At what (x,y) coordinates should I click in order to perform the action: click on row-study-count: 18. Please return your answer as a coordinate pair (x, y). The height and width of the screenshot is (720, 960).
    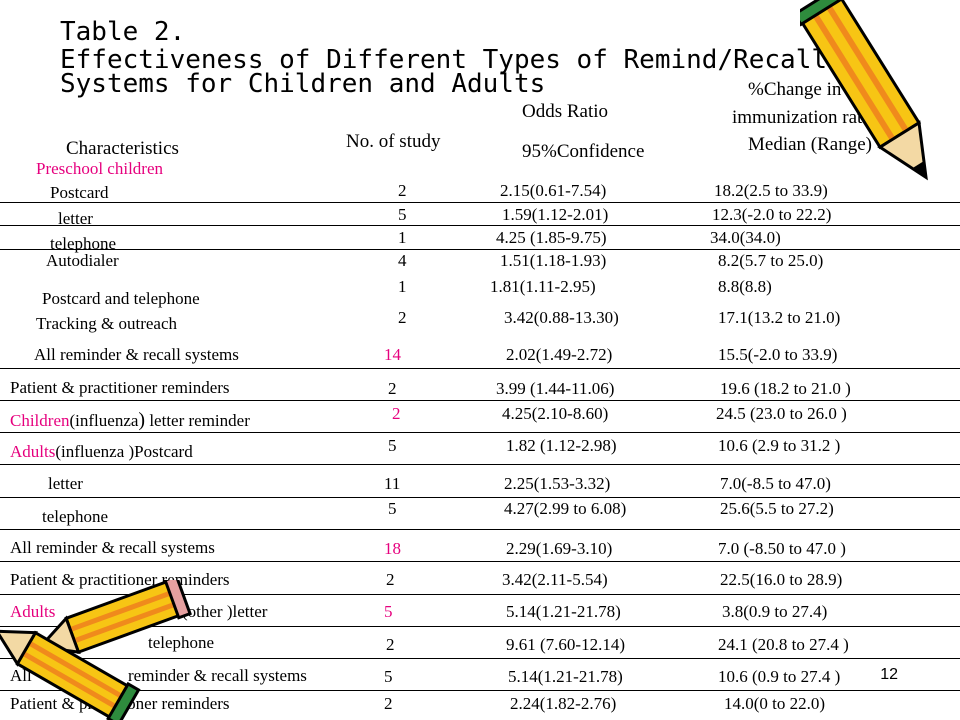
    Looking at the image, I should click on (392, 548).